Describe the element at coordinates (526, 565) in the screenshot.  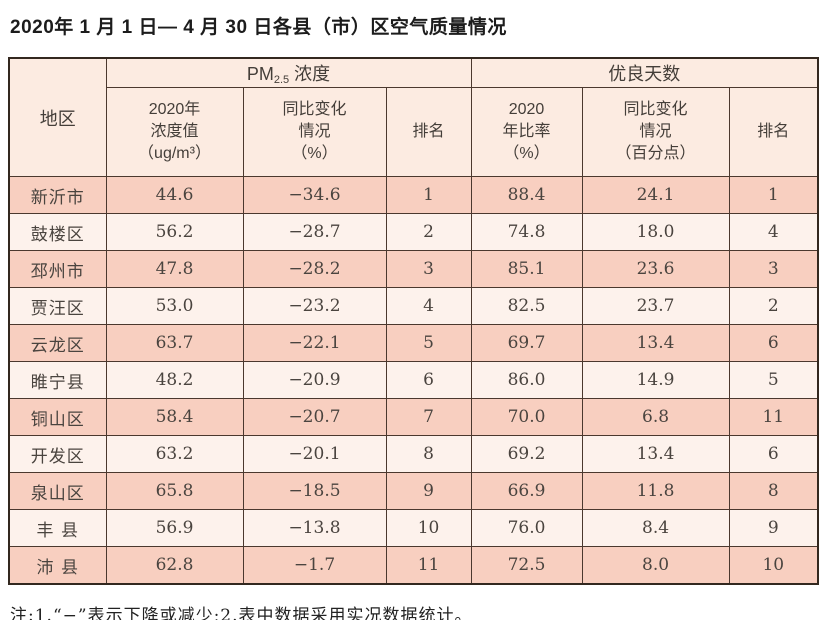
I see `good-rate-cell: 72.5` at that location.